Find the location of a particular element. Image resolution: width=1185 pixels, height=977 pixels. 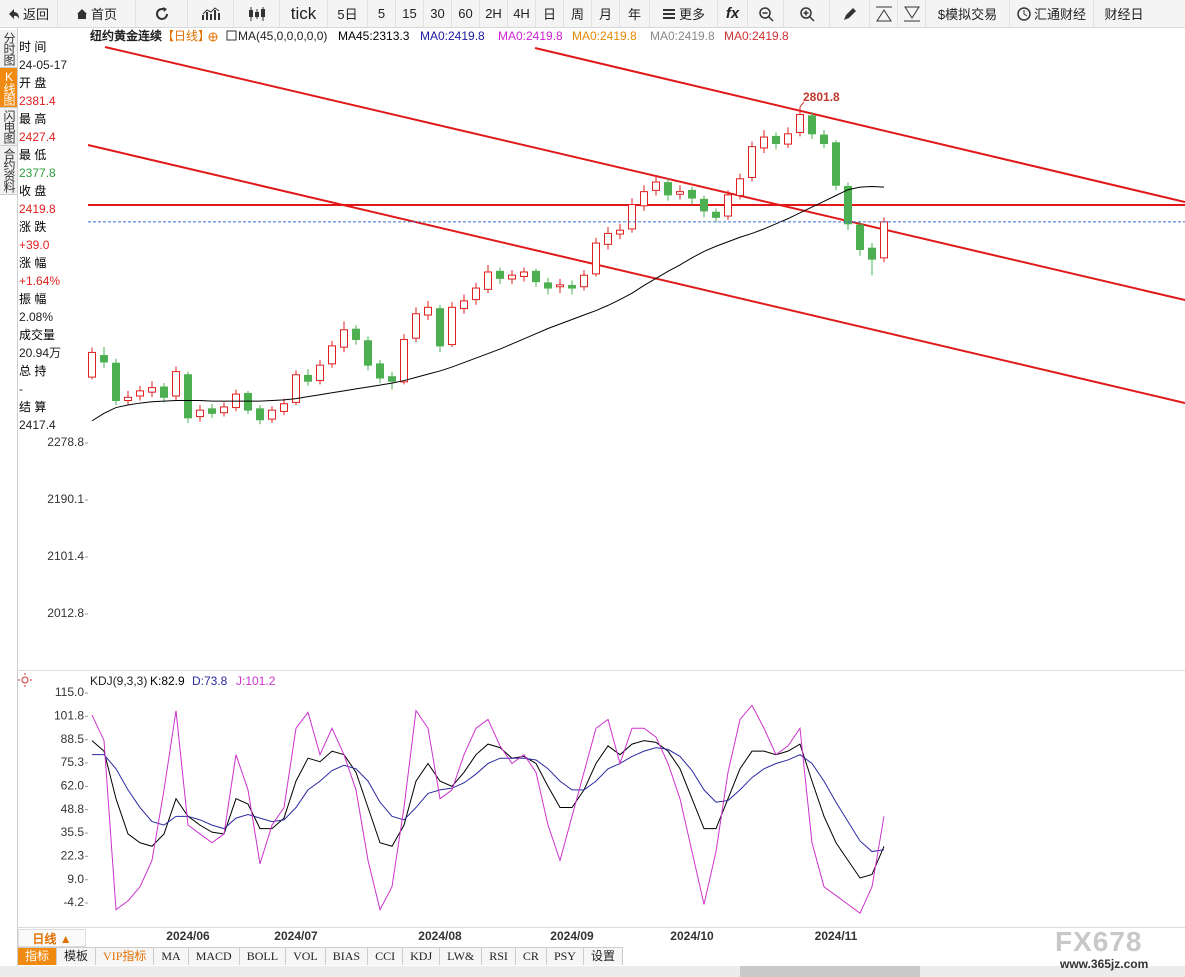

indicator-tab: VIP指标 is located at coordinates (125, 956).